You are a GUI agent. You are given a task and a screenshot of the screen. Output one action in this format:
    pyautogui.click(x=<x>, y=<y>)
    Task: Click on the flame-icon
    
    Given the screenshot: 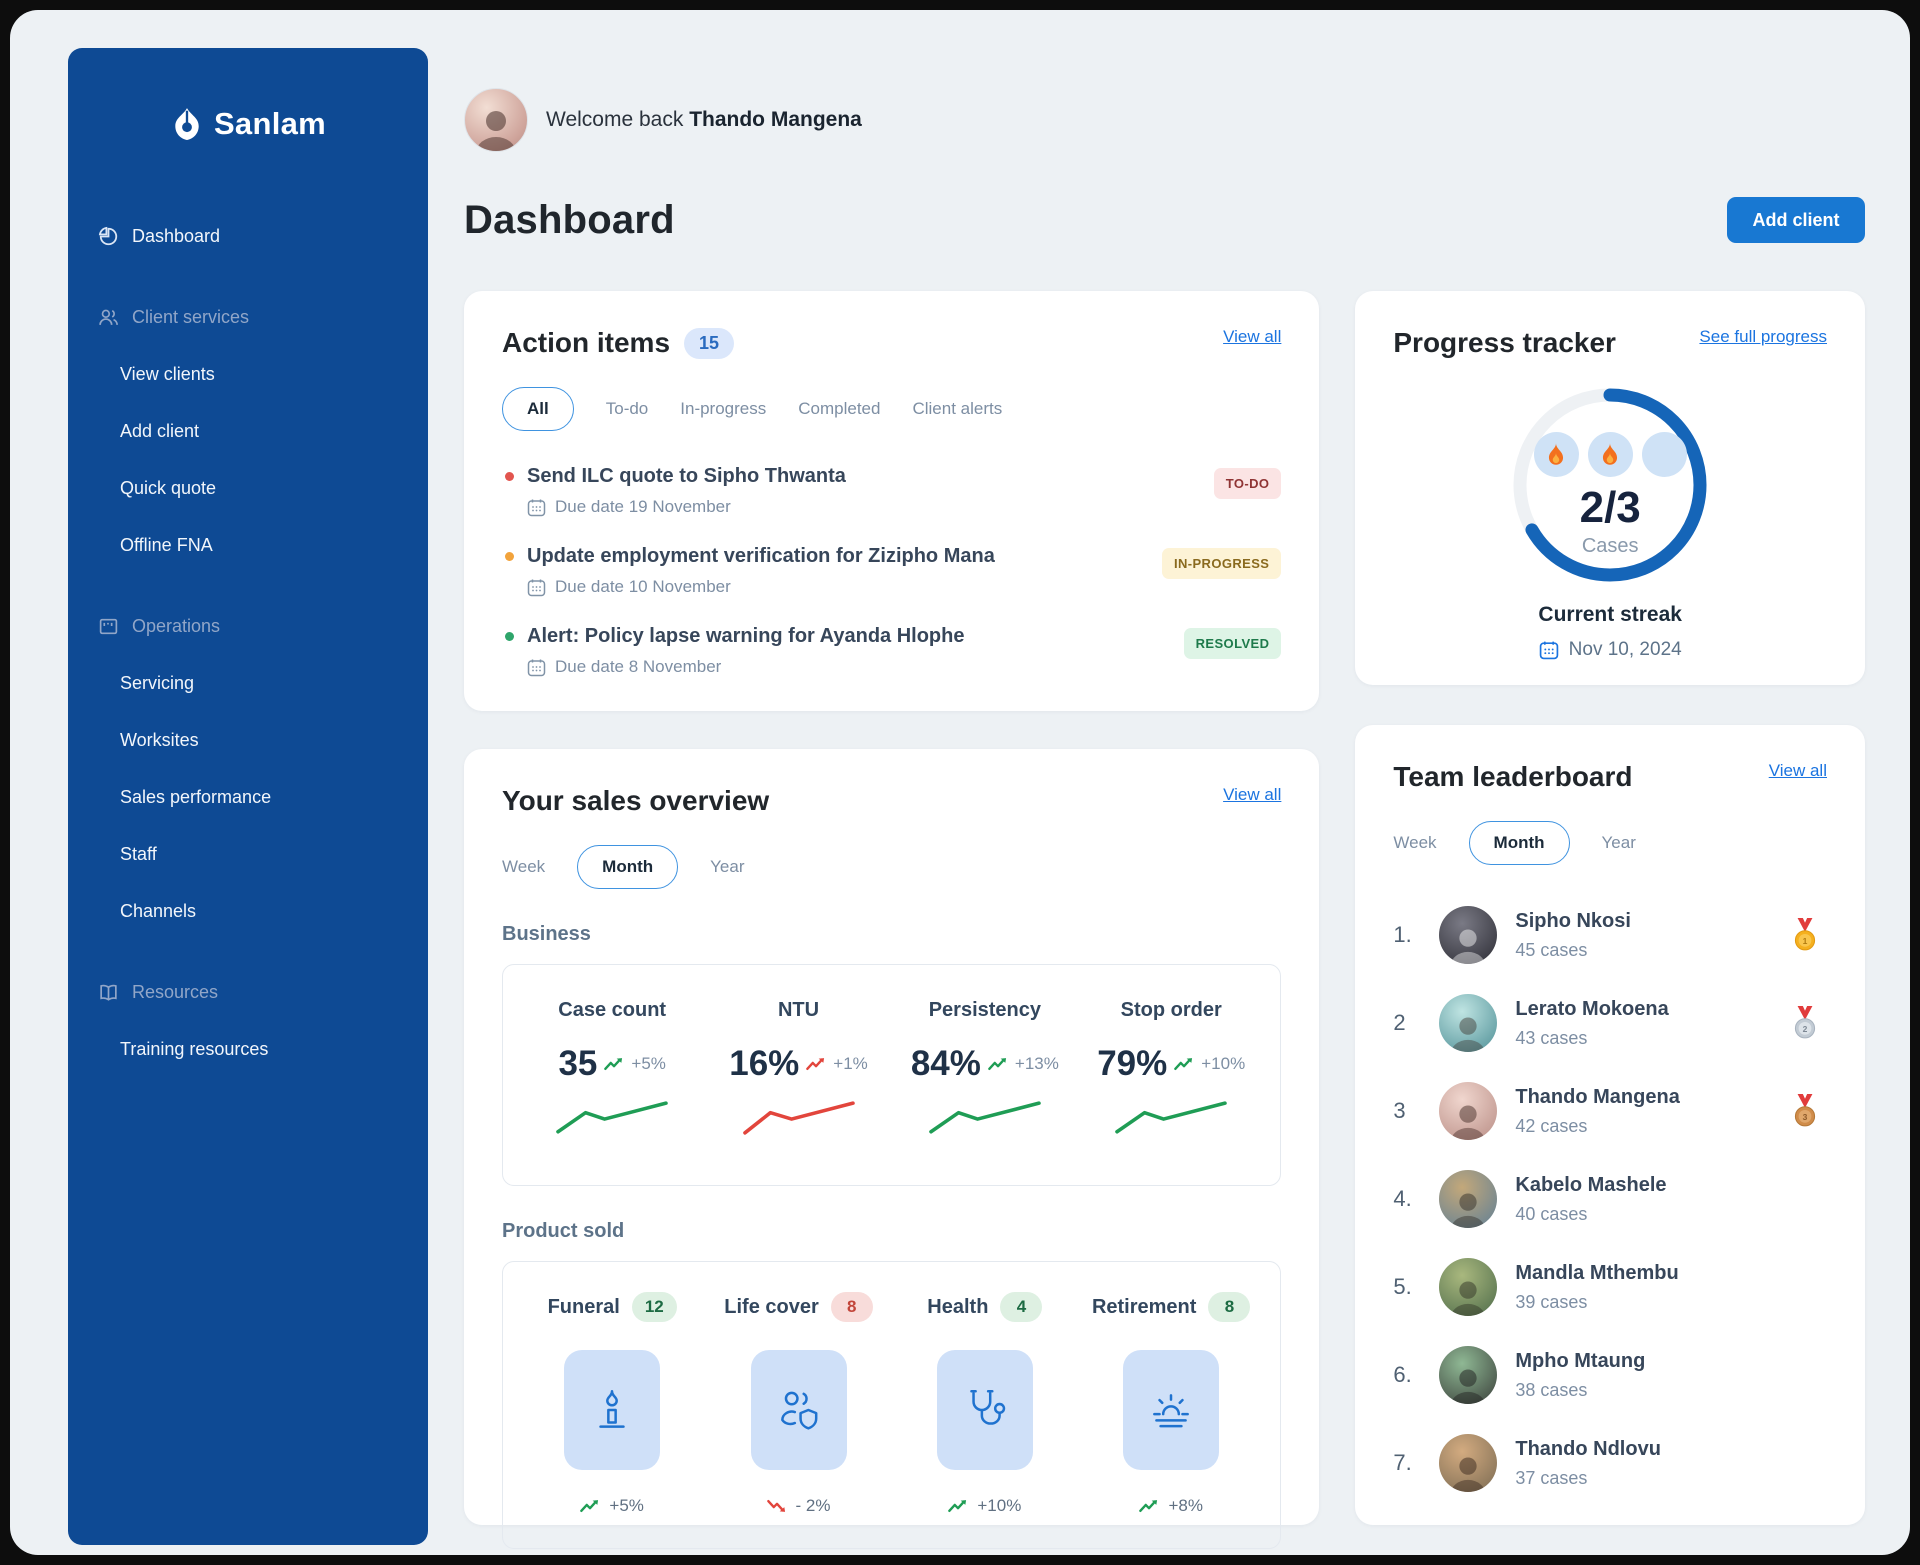 What is the action you would take?
    pyautogui.click(x=1556, y=454)
    